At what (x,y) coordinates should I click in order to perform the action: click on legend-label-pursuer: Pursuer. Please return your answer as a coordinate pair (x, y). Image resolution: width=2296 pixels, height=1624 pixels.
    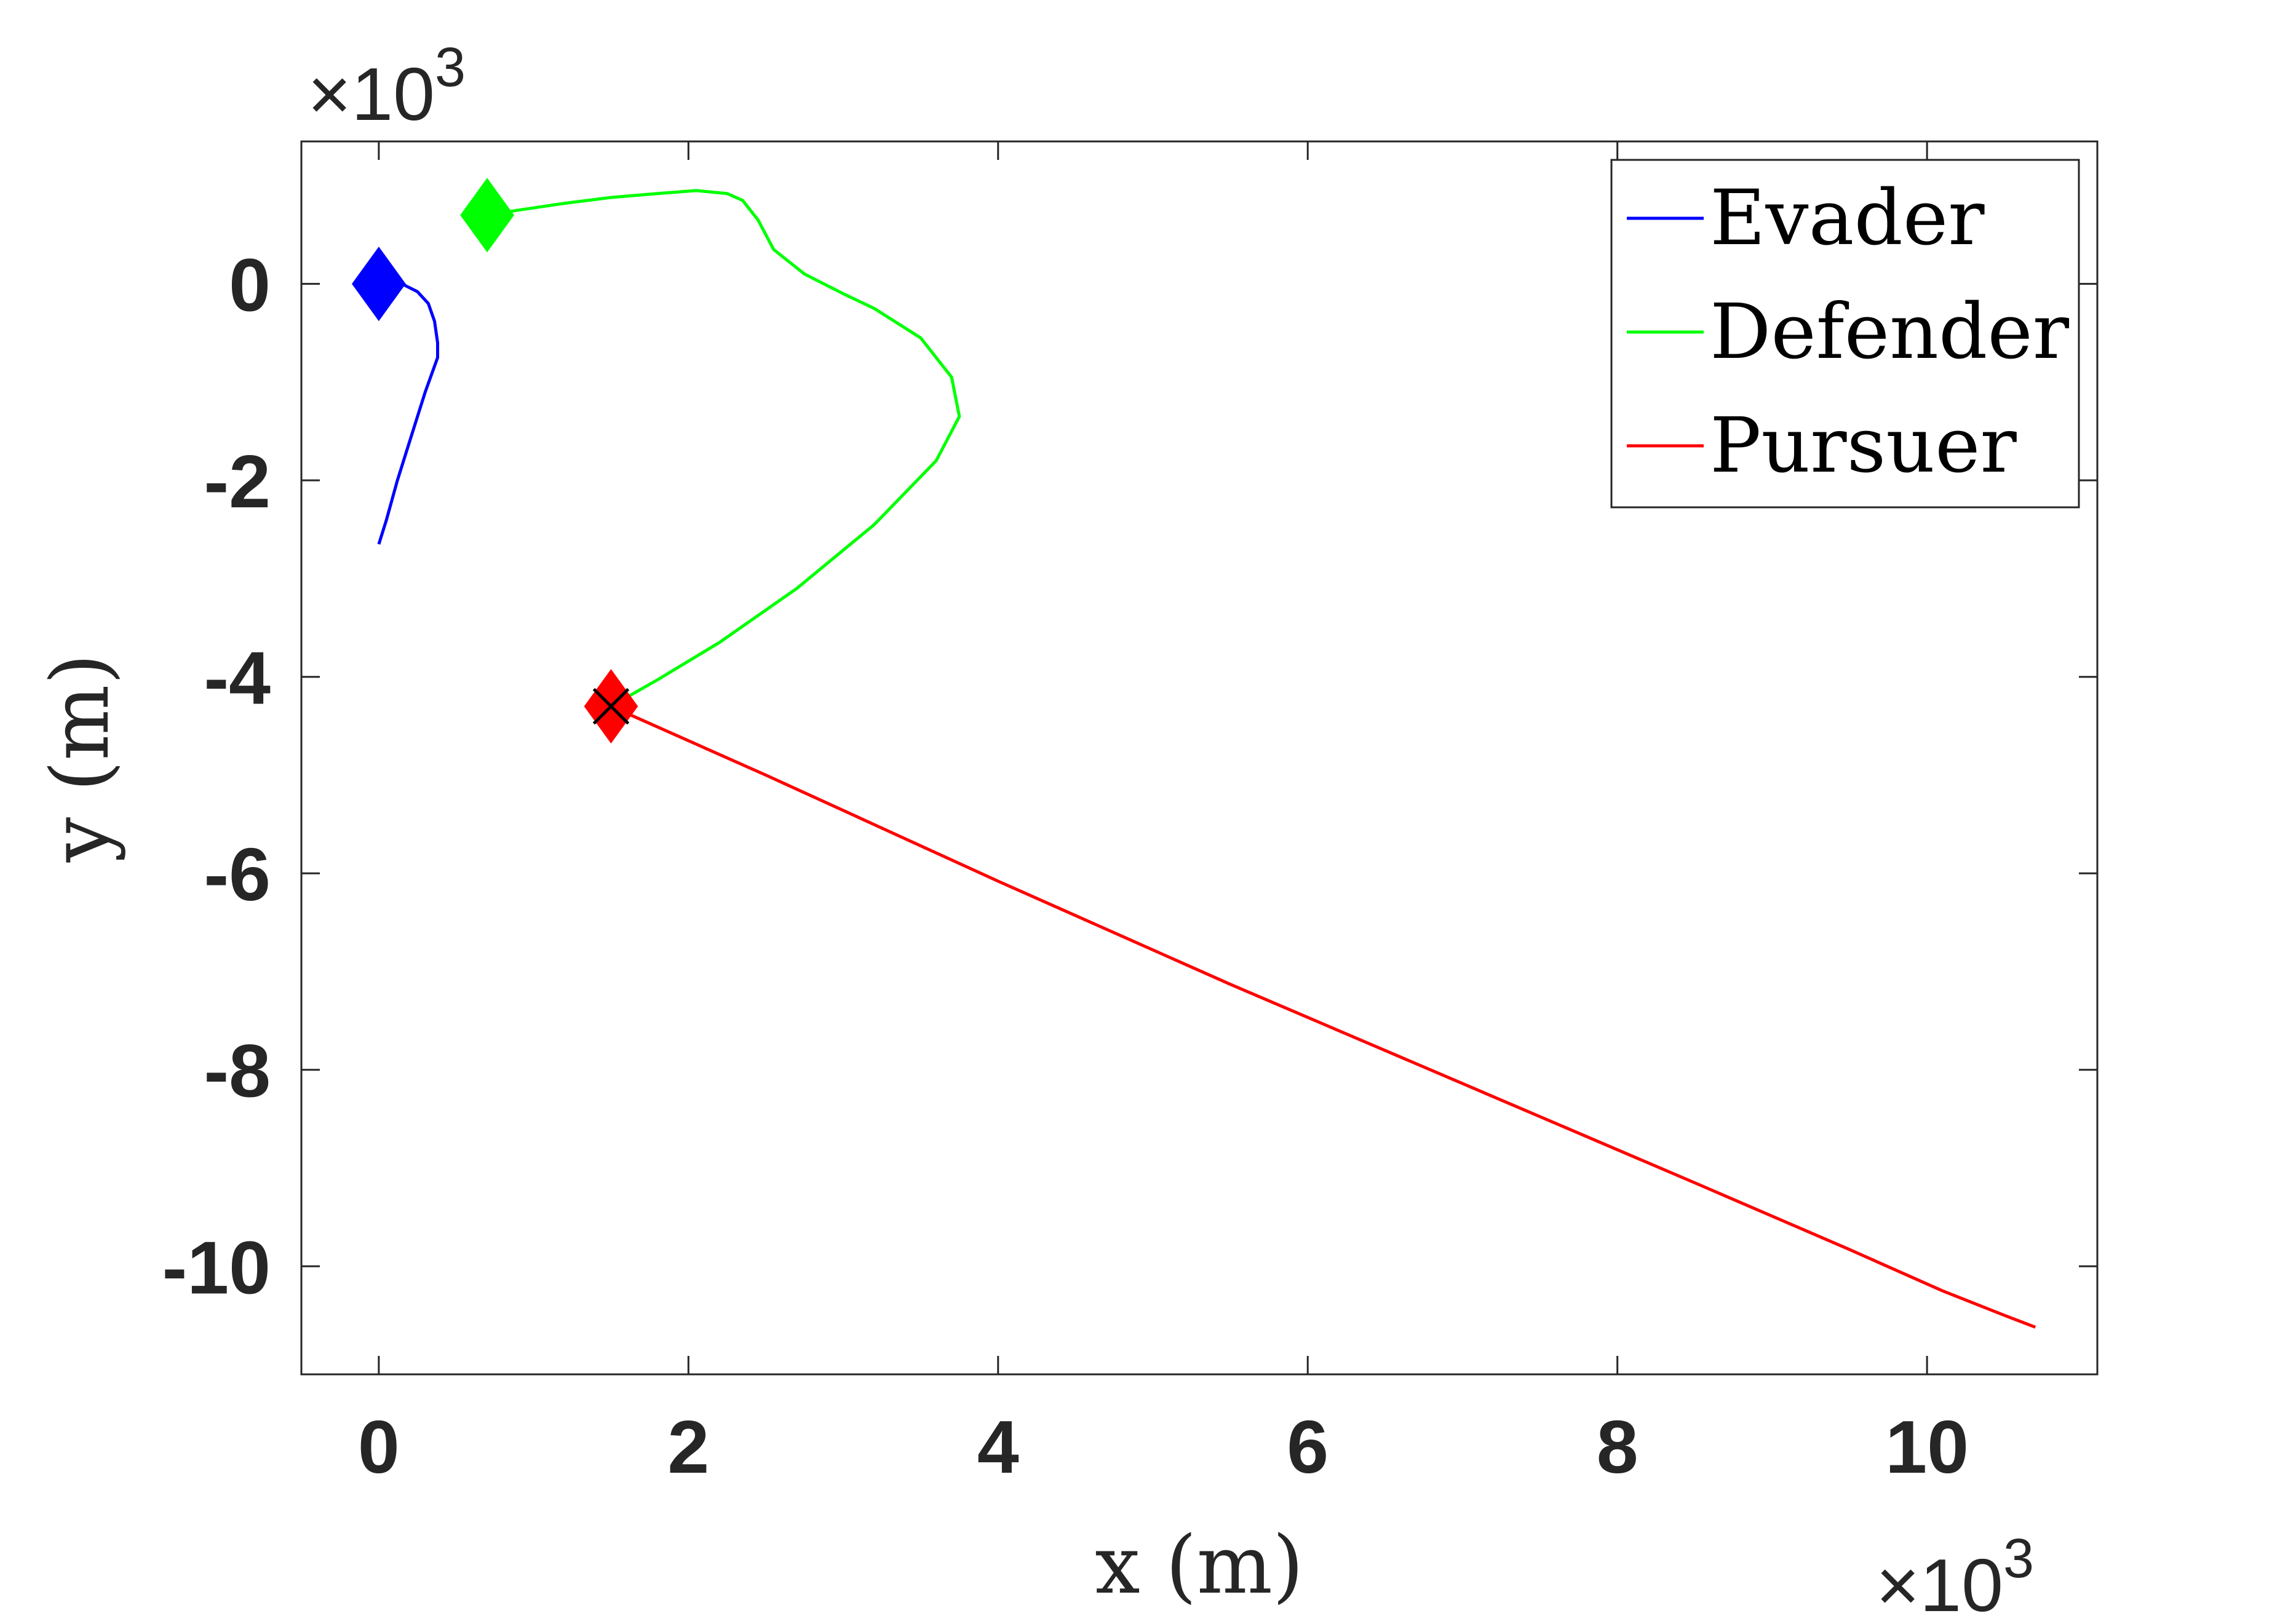
    Looking at the image, I should click on (1863, 446).